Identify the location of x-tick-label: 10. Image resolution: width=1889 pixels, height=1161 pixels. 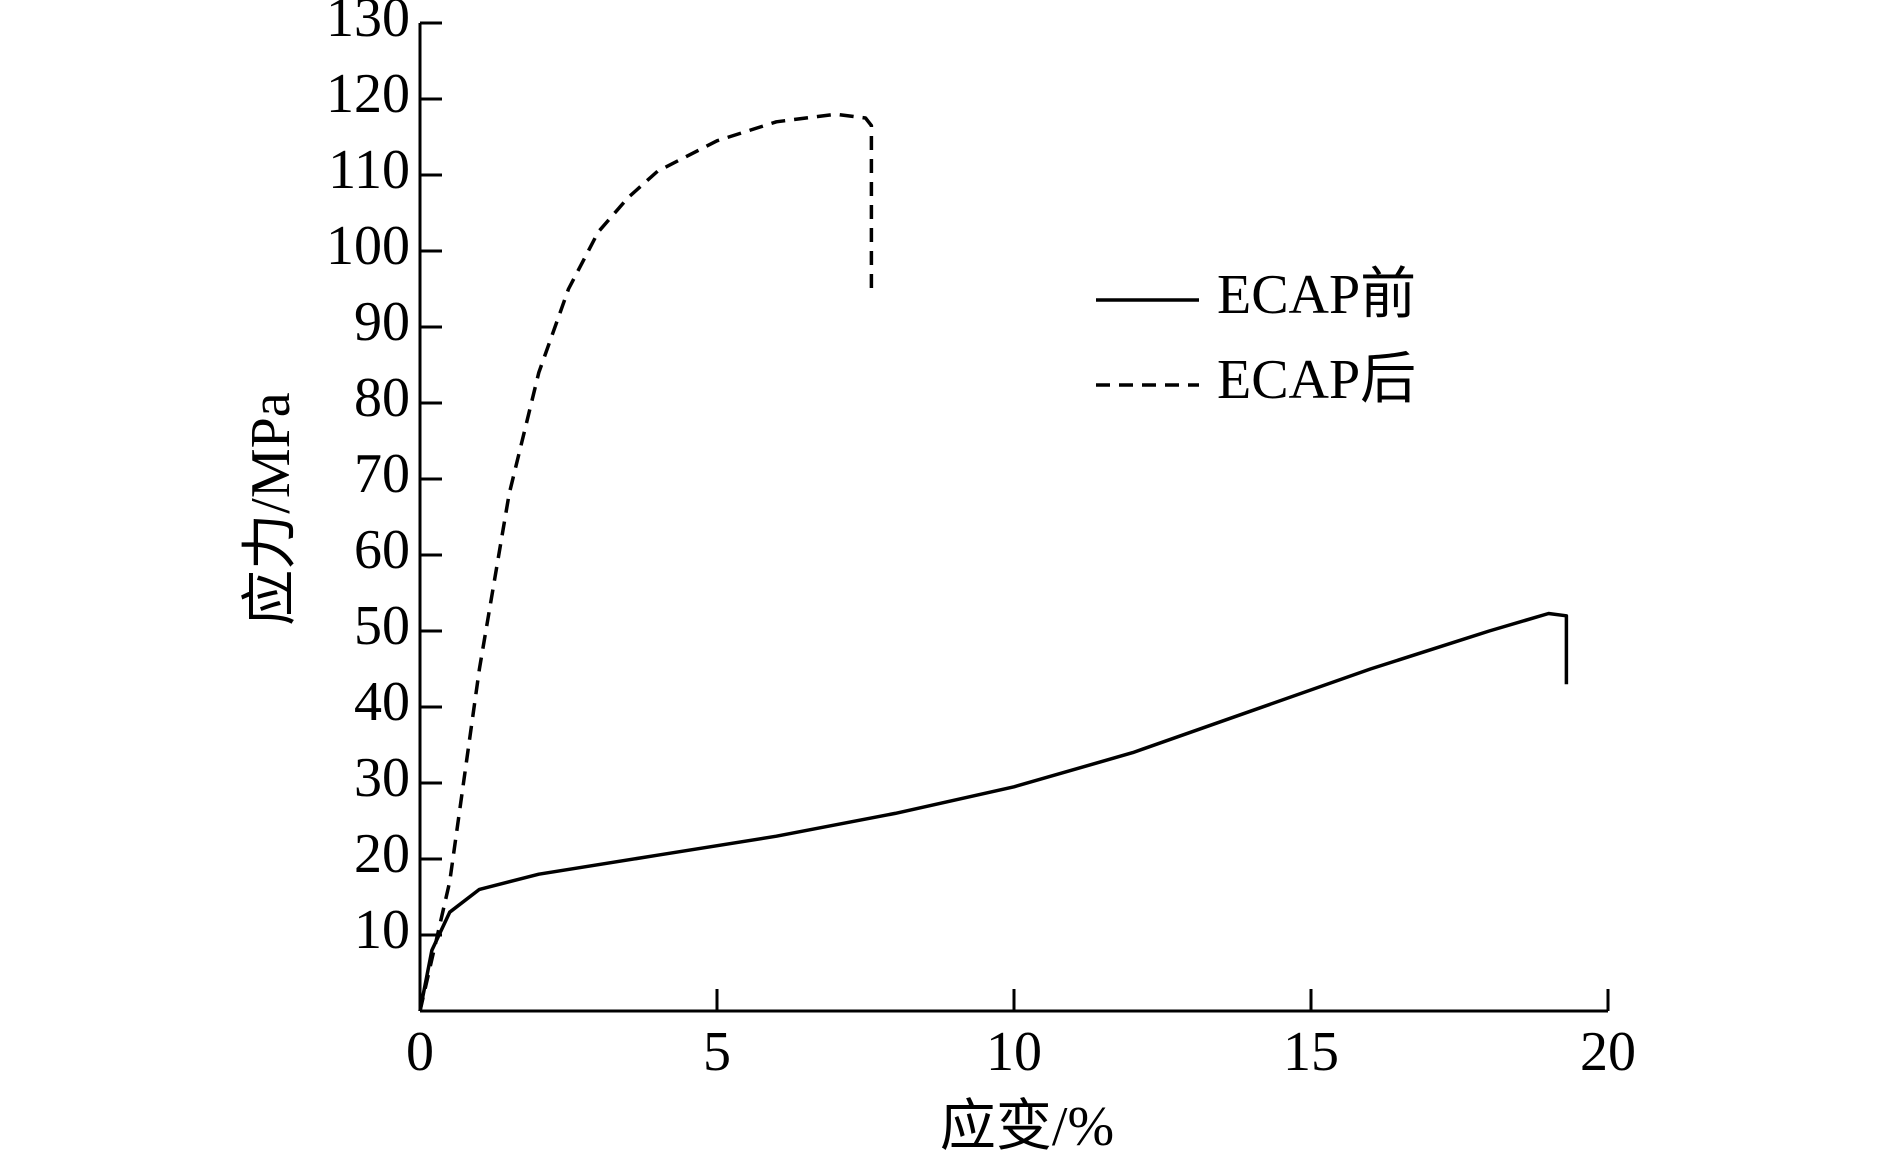
(1014, 1052).